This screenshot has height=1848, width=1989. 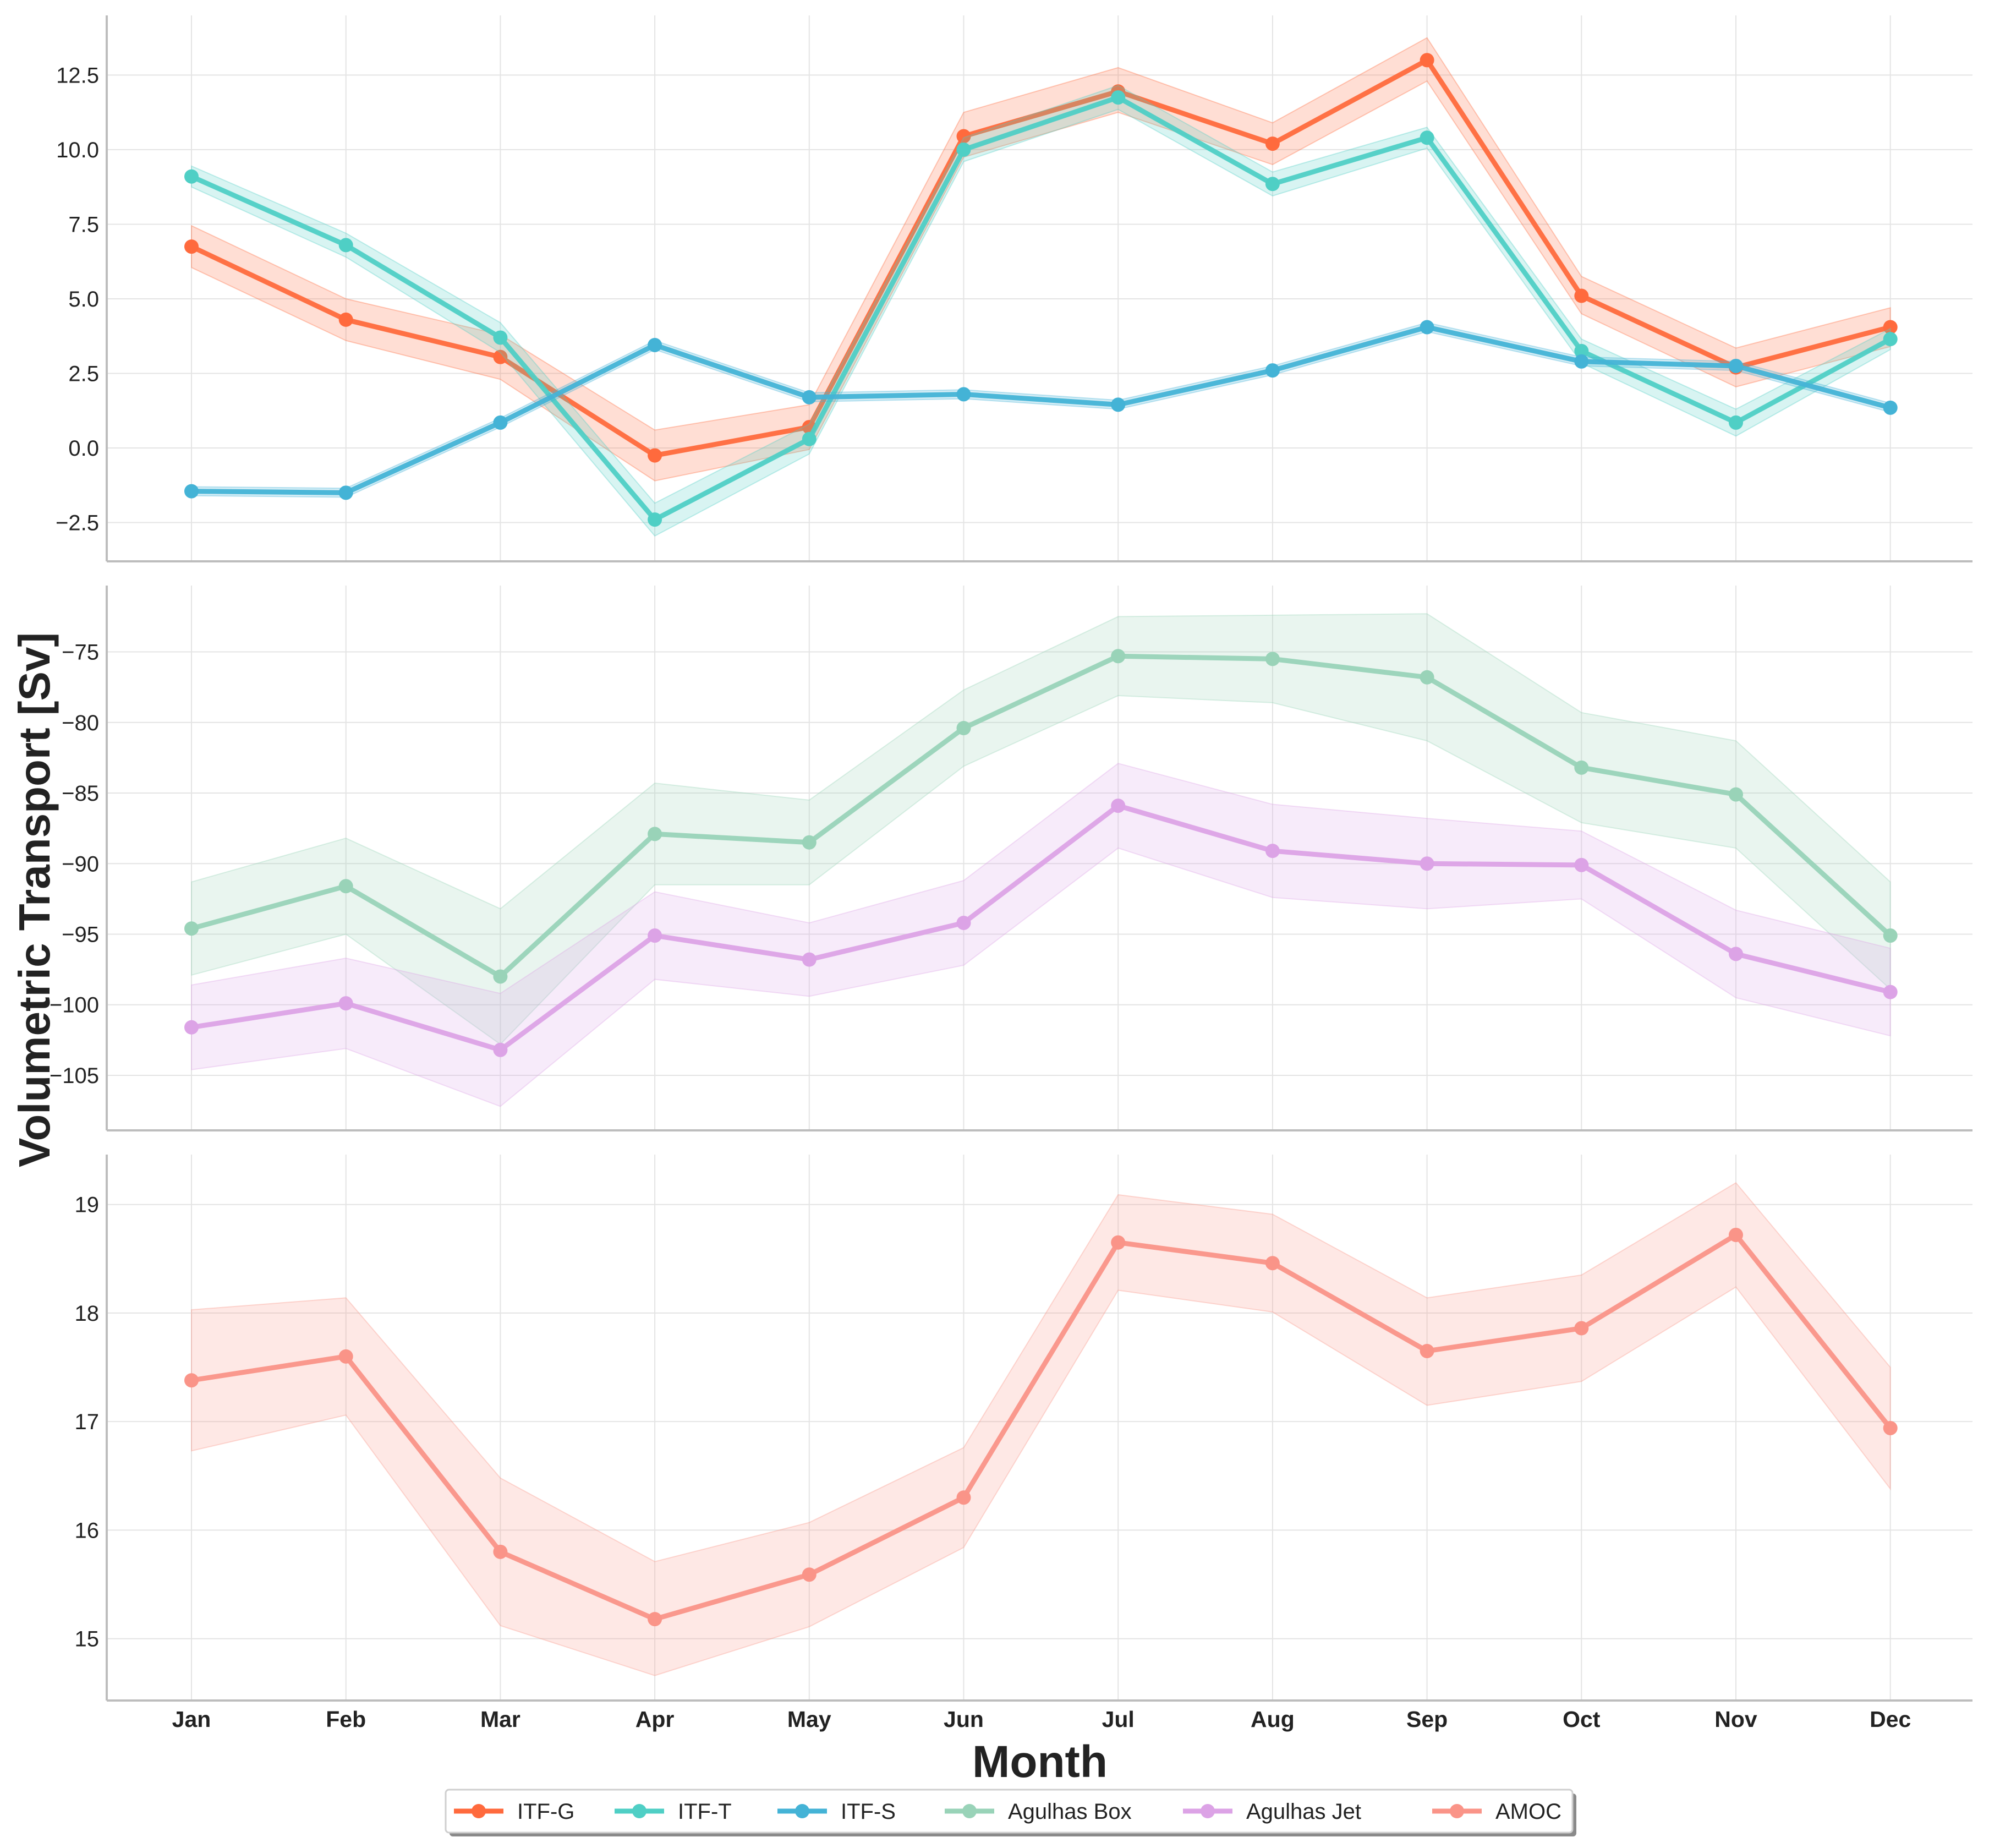 I want to click on y-tick-label: −75, so click(x=80, y=653).